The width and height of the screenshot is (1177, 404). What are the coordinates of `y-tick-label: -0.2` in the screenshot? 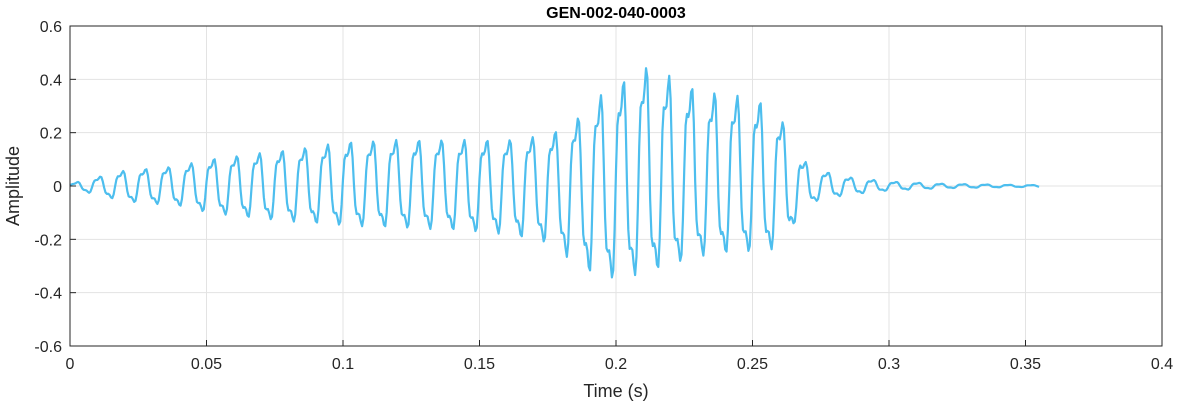 It's located at (48, 240).